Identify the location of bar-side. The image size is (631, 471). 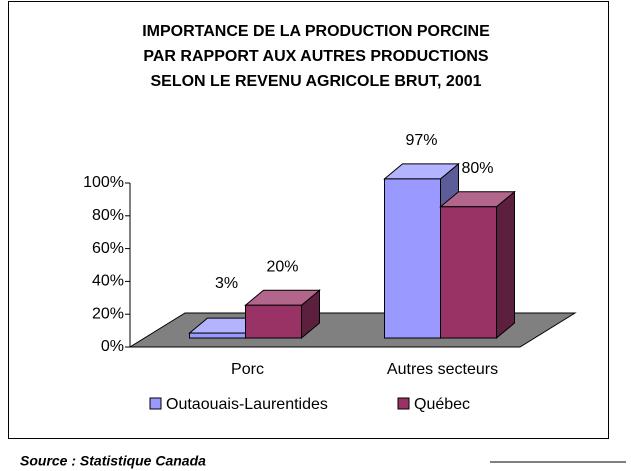
(505, 265).